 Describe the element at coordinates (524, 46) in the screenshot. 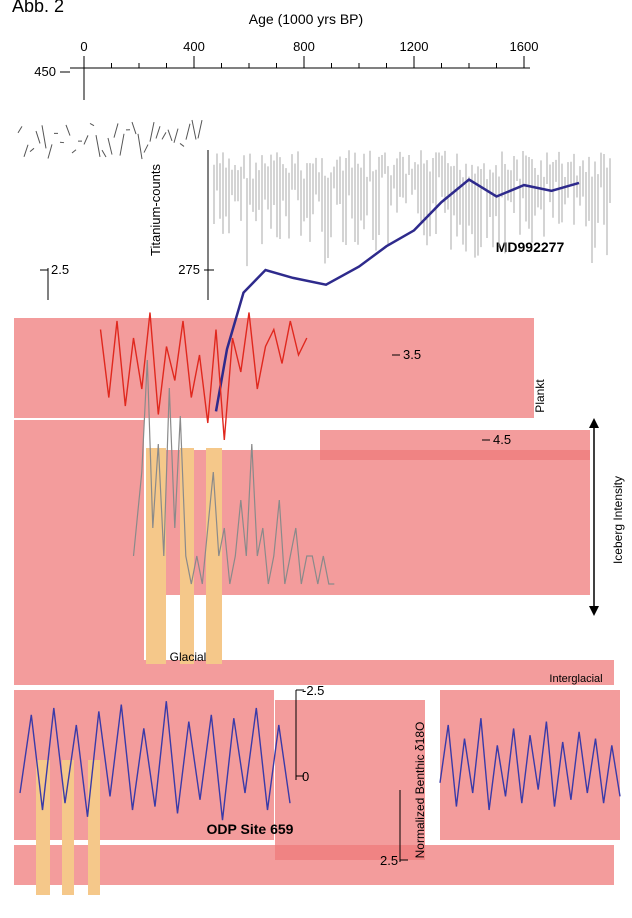

I see `x-tick-label: 1600` at that location.